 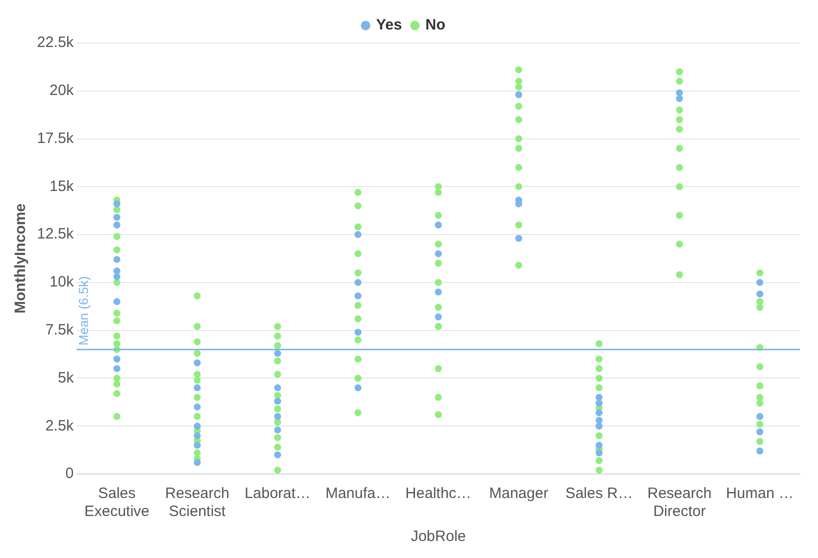 I want to click on y-axis-title: MonthlyIncome, so click(x=21, y=258).